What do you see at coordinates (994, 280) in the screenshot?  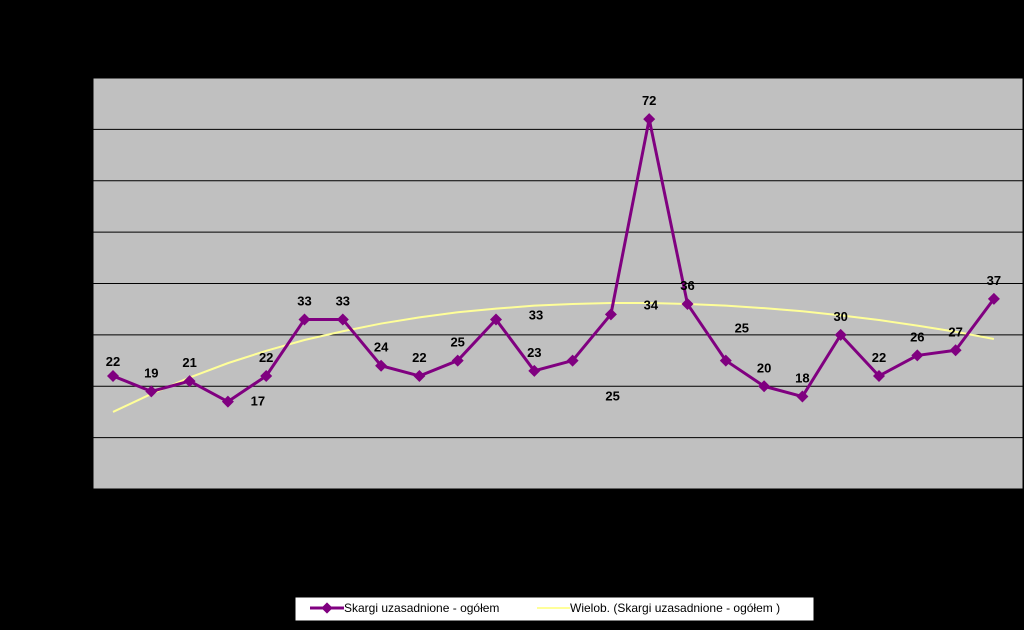 I see `data-label: 37` at bounding box center [994, 280].